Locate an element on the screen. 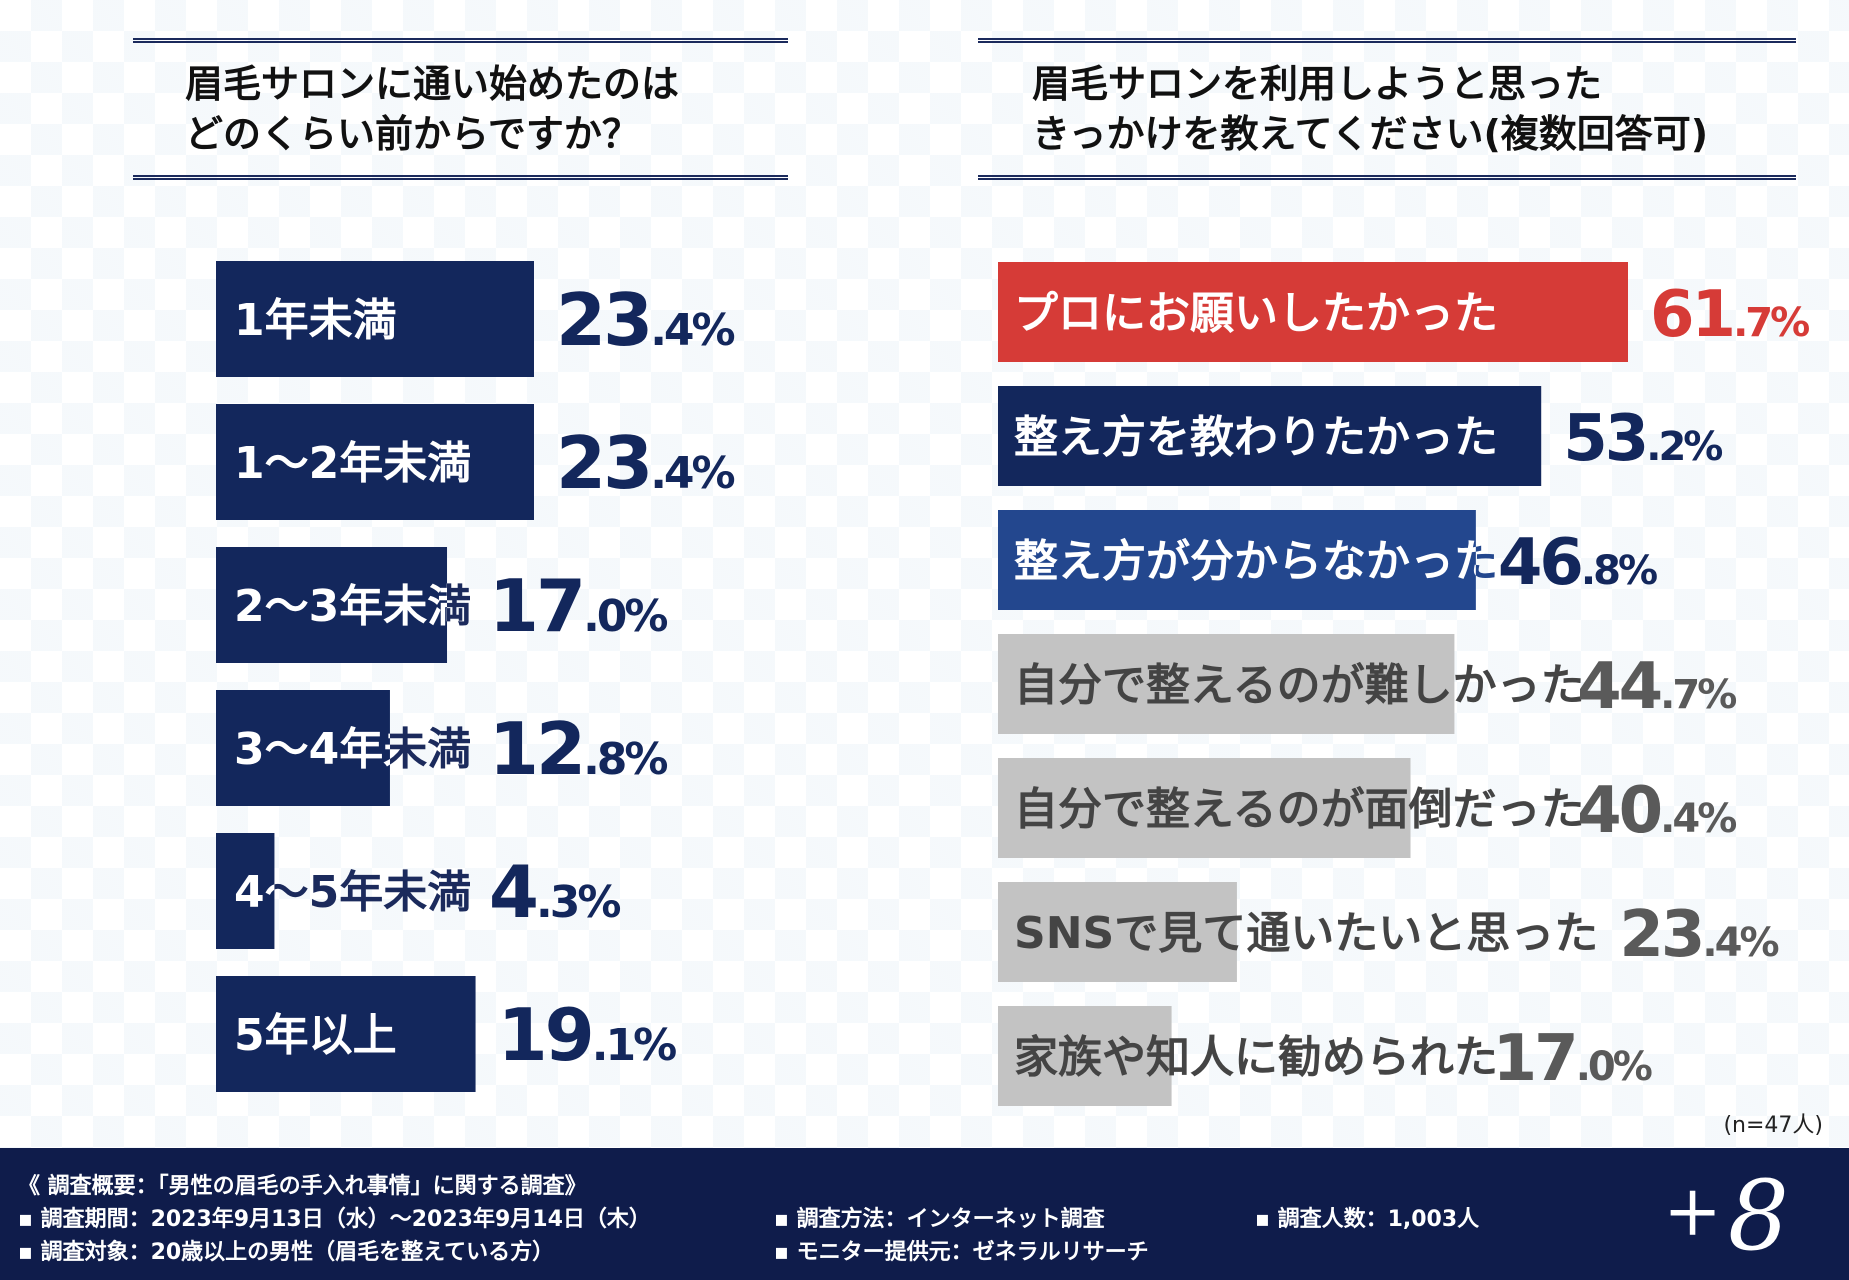 The width and height of the screenshot is (1849, 1280). right-question-header: 眉毛サロンを利用しようと思った きっかけを教えてください(複数回答可) is located at coordinates (1387, 109).